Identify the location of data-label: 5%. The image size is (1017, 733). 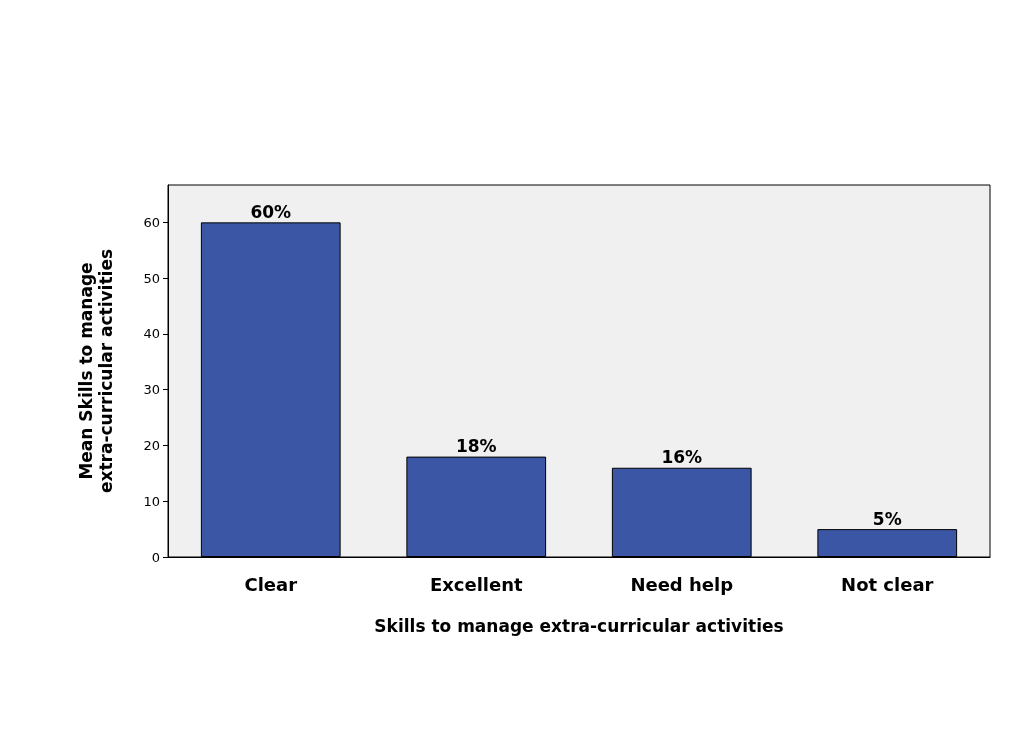
(887, 518).